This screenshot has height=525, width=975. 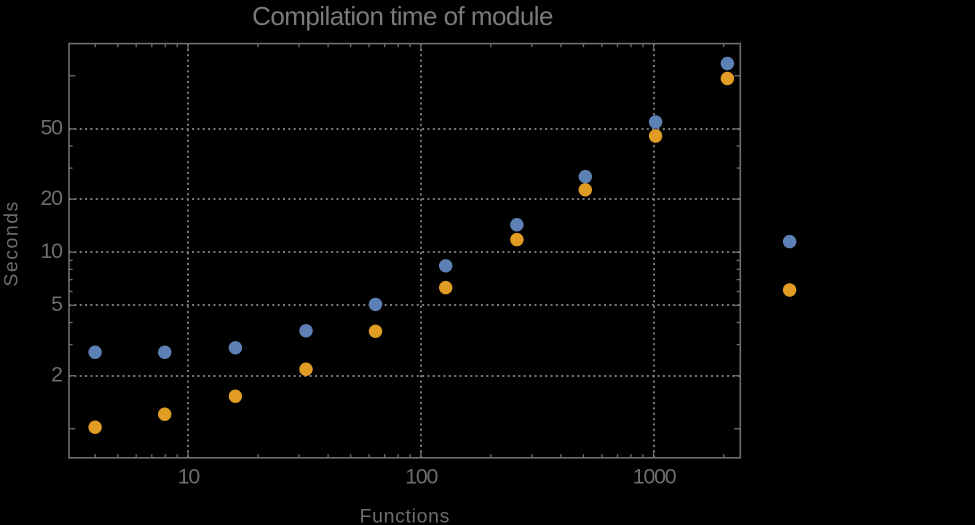 I want to click on svg-text: 5, so click(x=56, y=304).